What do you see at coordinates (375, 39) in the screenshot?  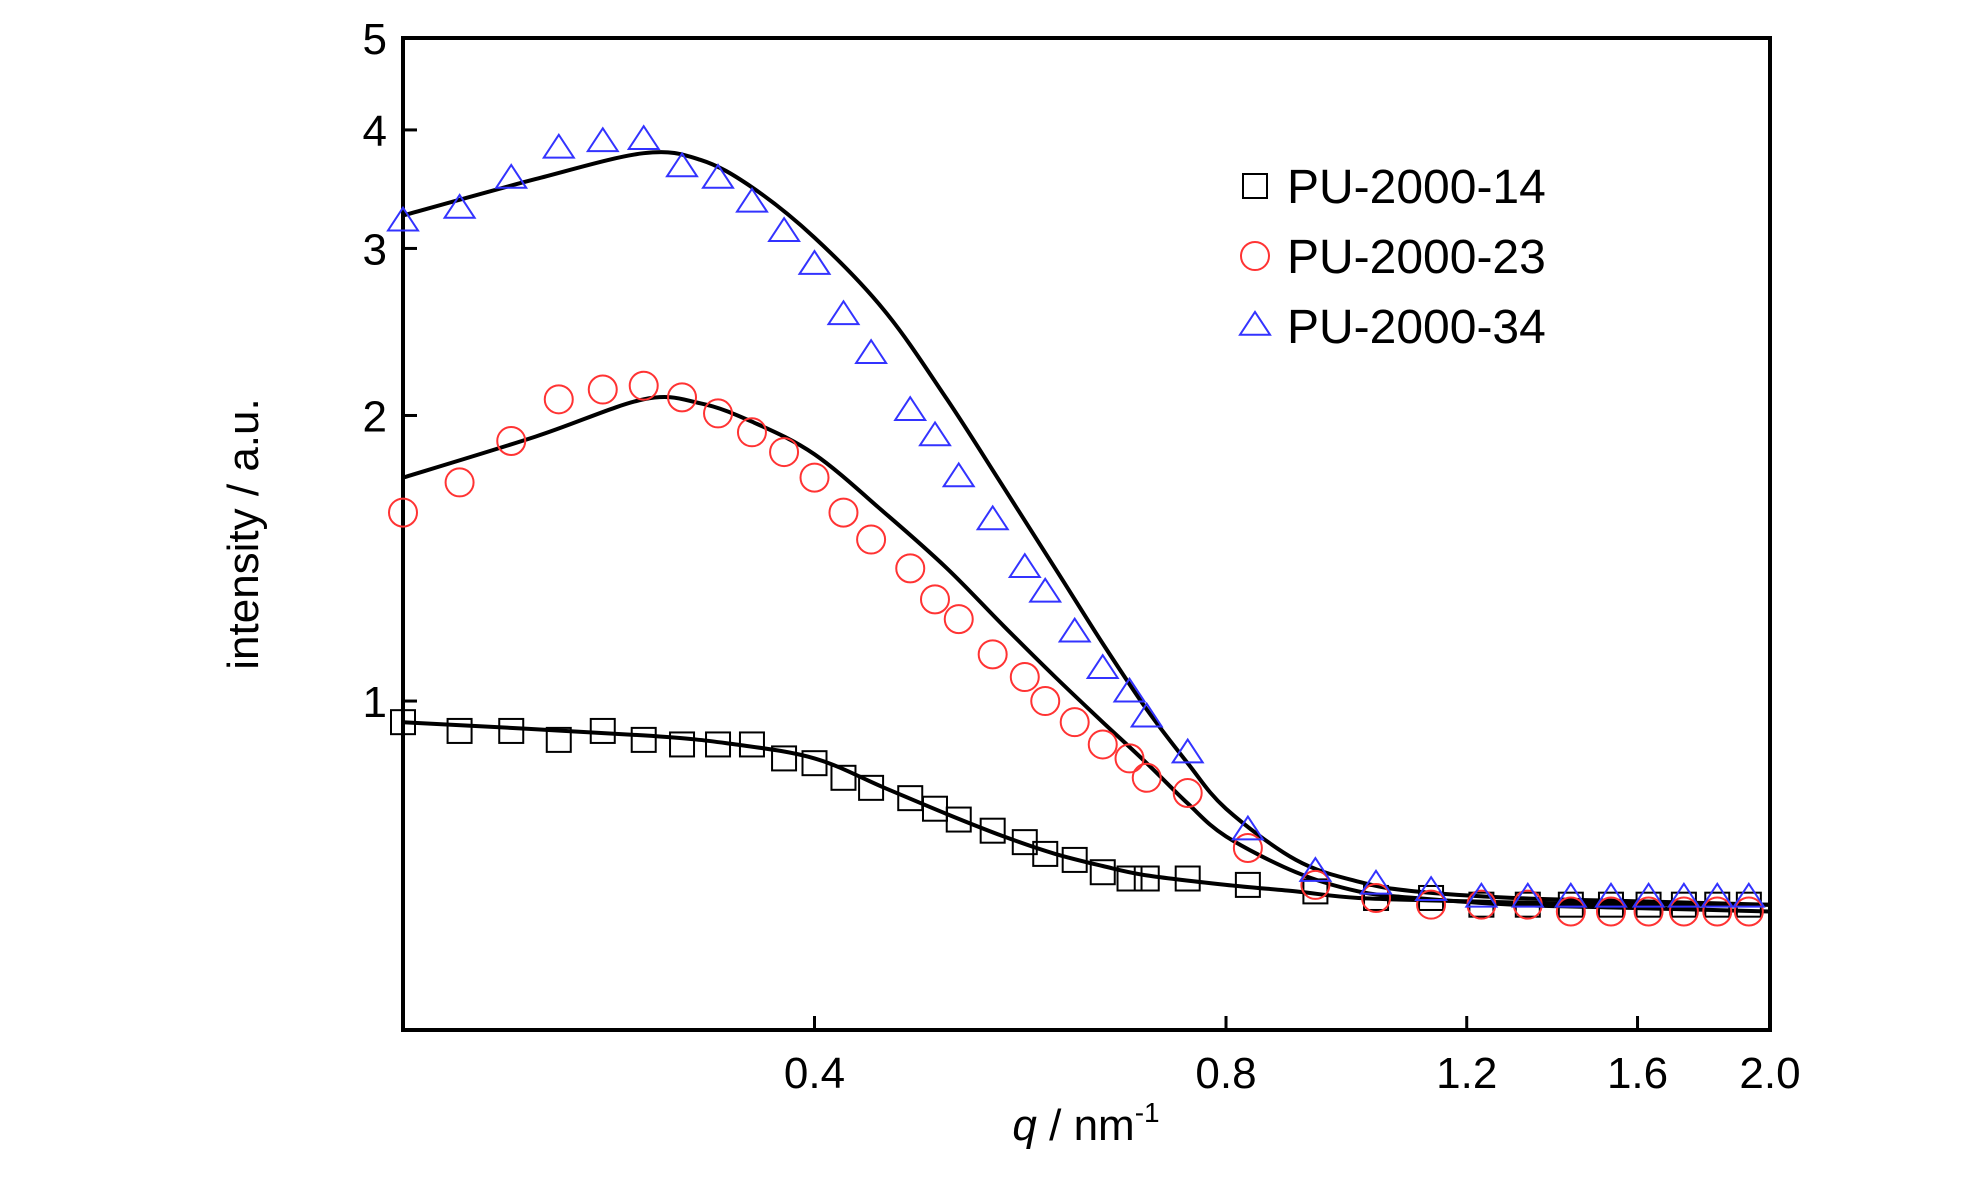 I see `y-tick-label-4: 5` at bounding box center [375, 39].